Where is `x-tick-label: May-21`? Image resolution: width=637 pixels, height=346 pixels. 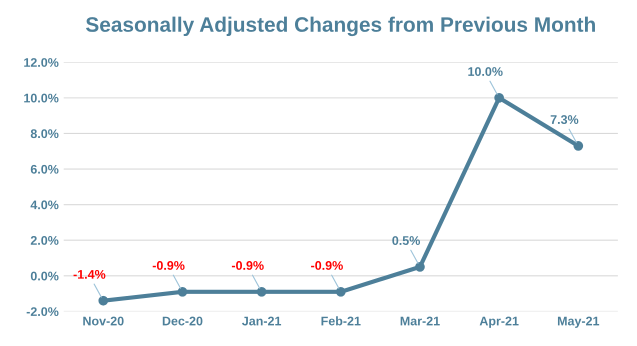 x-tick-label: May-21 is located at coordinates (579, 322).